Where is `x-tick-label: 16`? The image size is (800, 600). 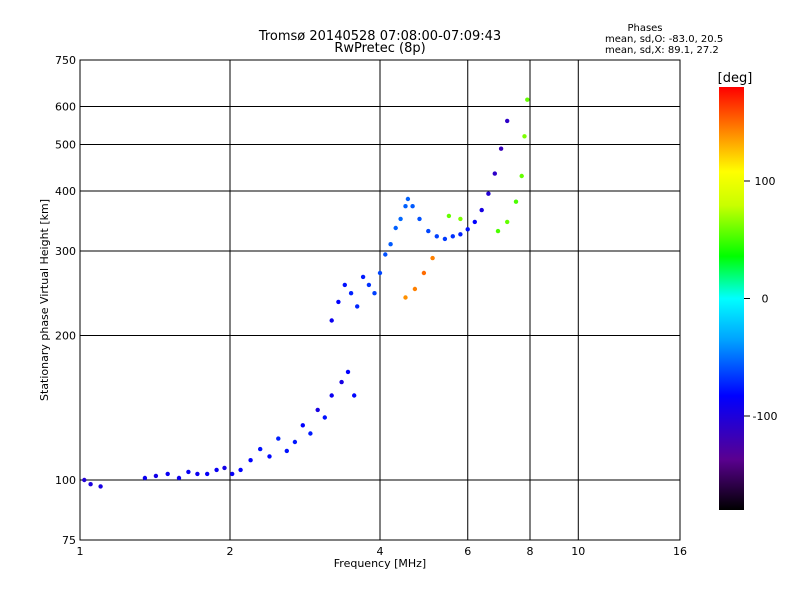
x-tick-label: 16 is located at coordinates (680, 551).